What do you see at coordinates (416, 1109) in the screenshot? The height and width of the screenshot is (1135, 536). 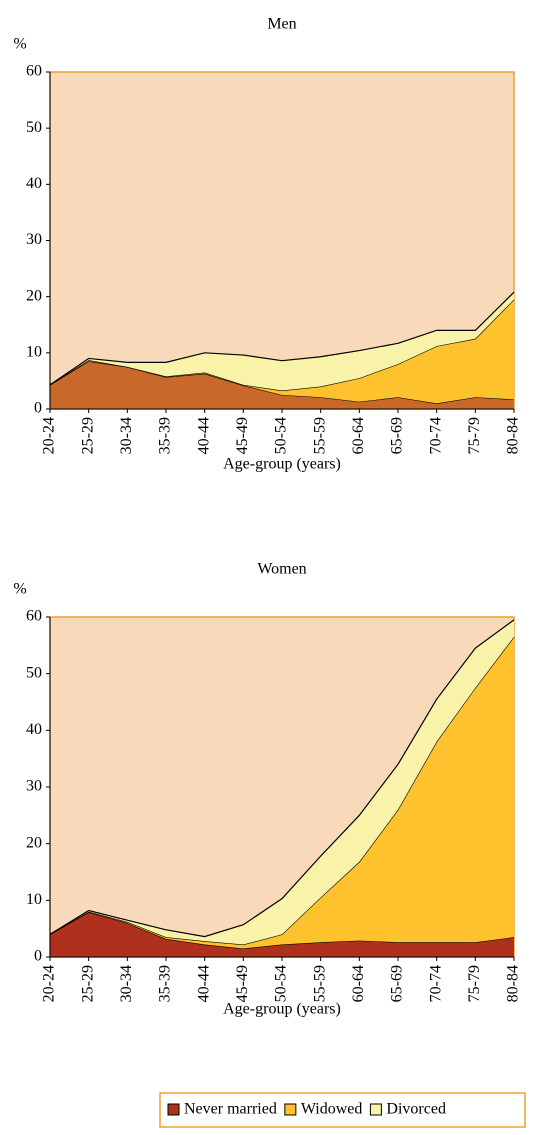 I see `legend-label: Divorced` at bounding box center [416, 1109].